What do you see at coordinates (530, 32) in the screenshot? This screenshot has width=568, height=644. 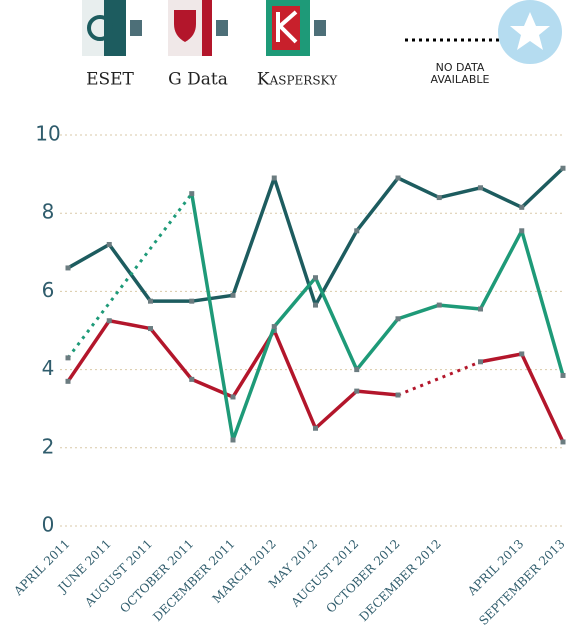 I see `logo` at bounding box center [530, 32].